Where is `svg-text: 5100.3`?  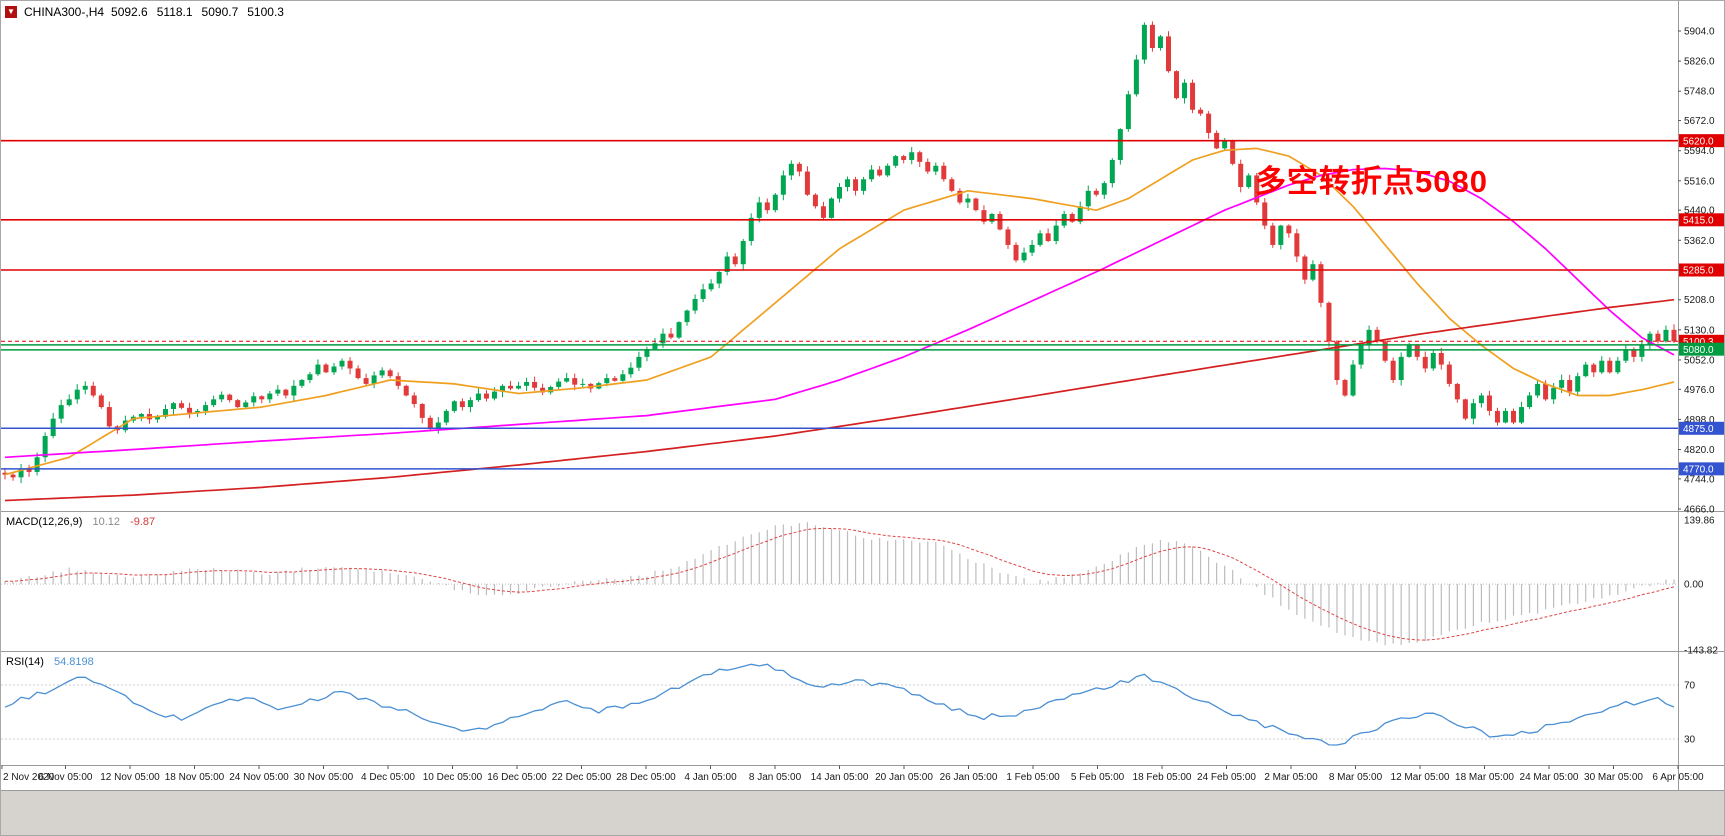 svg-text: 5100.3 is located at coordinates (1698, 342).